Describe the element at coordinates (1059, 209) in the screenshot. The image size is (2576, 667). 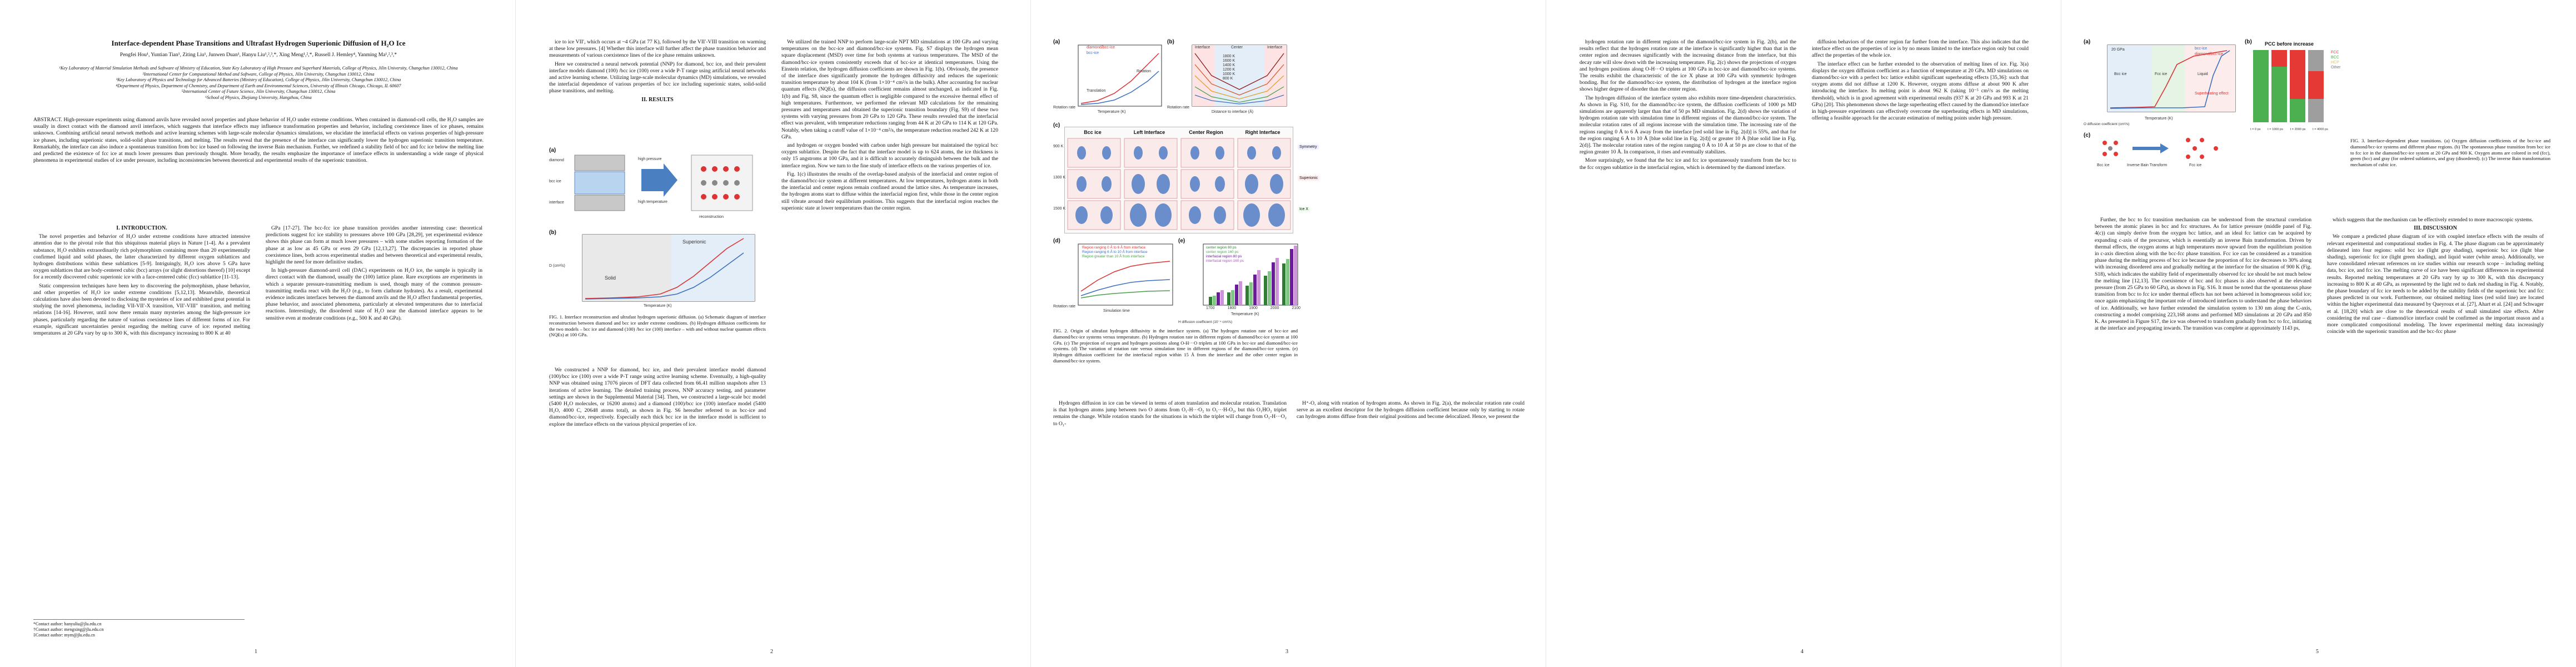
I see `row-label: 1500 K` at that location.